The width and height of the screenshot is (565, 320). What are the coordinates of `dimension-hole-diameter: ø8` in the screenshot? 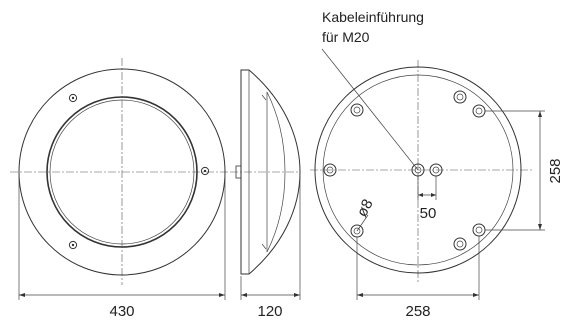 It's located at (365, 207).